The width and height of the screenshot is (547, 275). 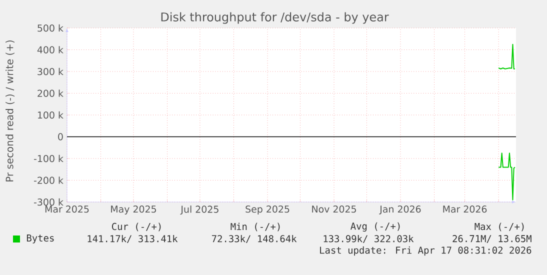 What do you see at coordinates (51, 28) in the screenshot?
I see `y-tick-label: 500 k` at bounding box center [51, 28].